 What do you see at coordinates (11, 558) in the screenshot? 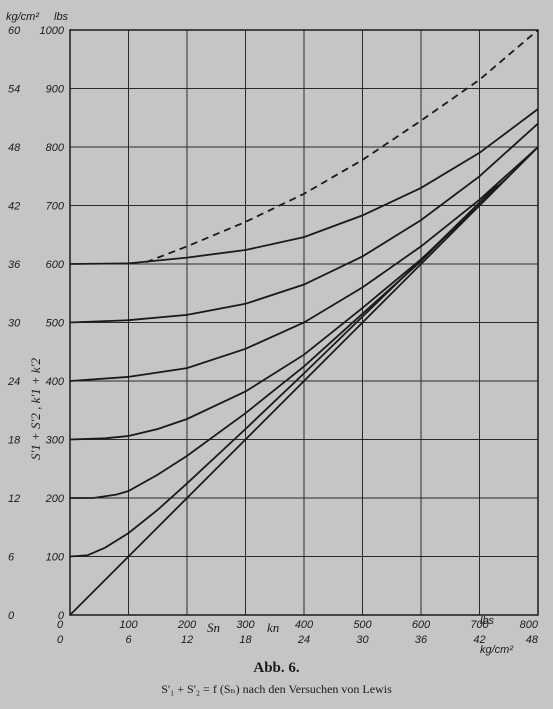
I see `y-tick-label-secondary: 6` at bounding box center [11, 558].